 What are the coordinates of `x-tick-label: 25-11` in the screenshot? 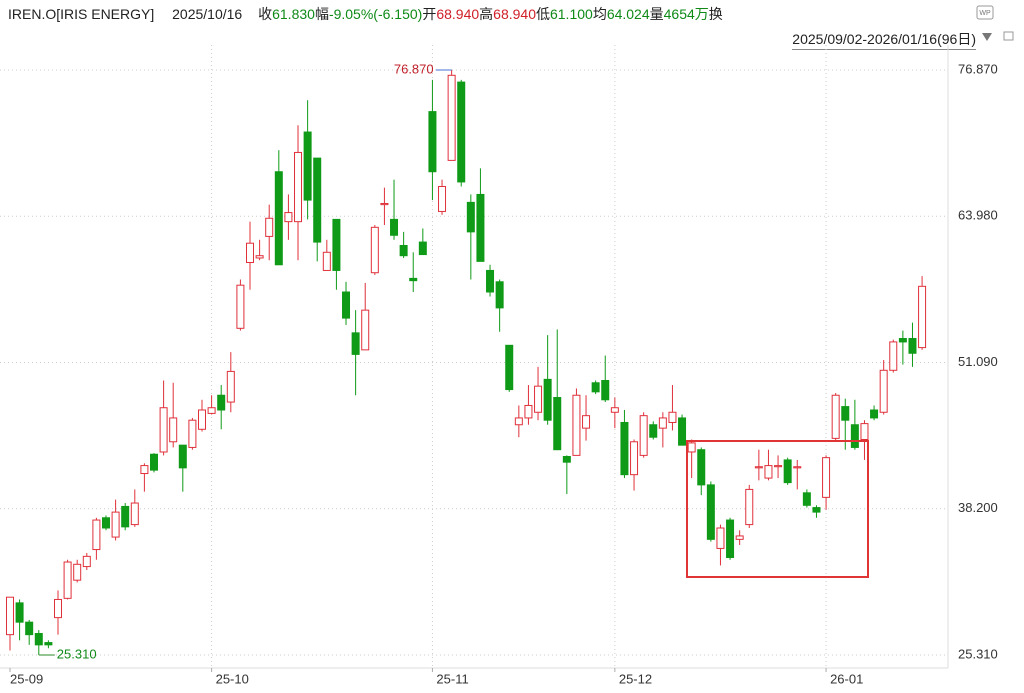 It's located at (452, 678).